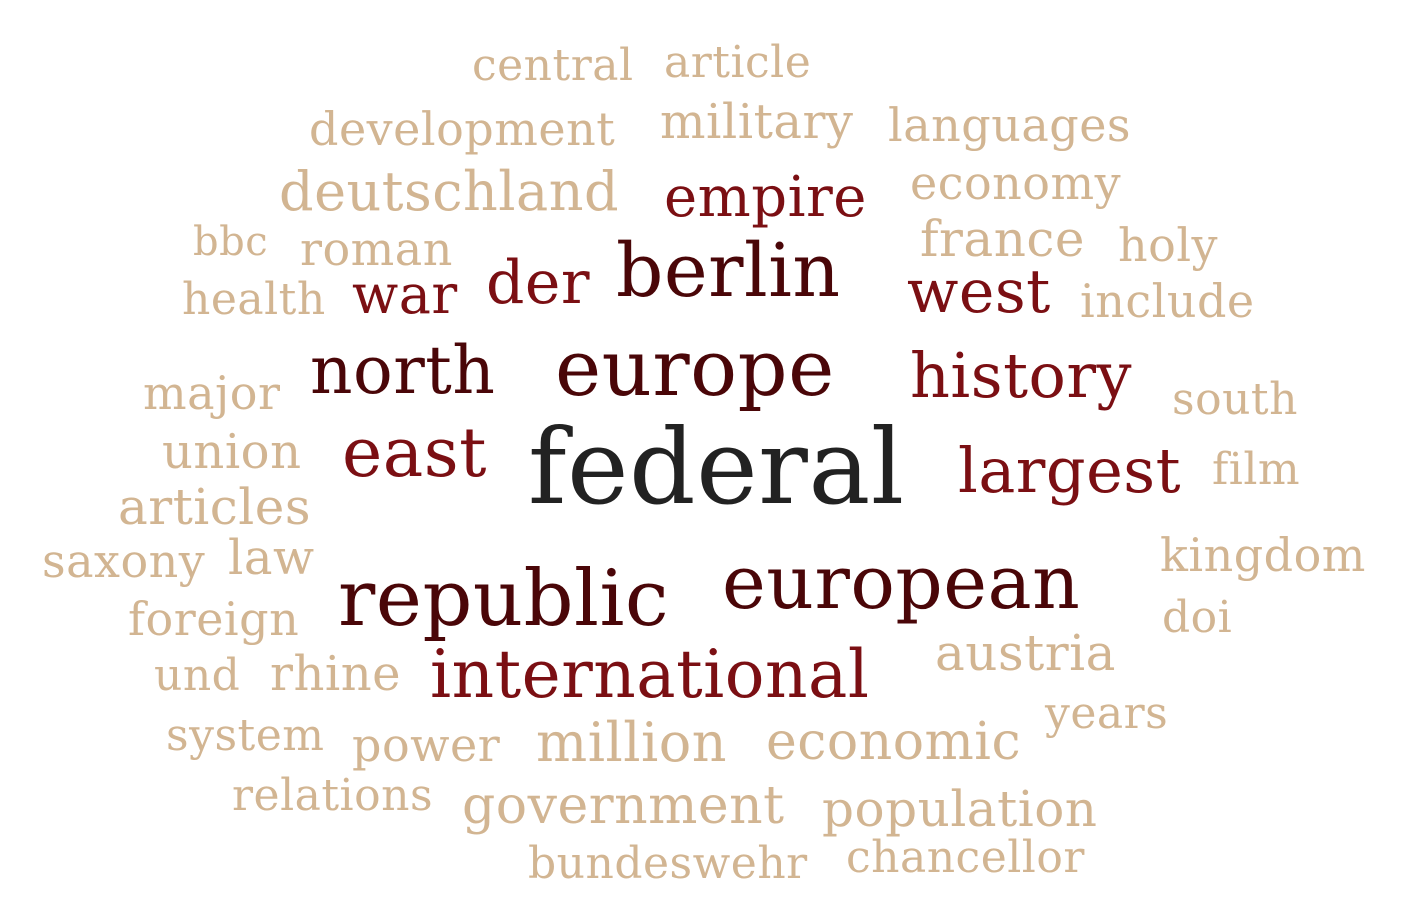  I want to click on word-foreign: foreign, so click(214, 619).